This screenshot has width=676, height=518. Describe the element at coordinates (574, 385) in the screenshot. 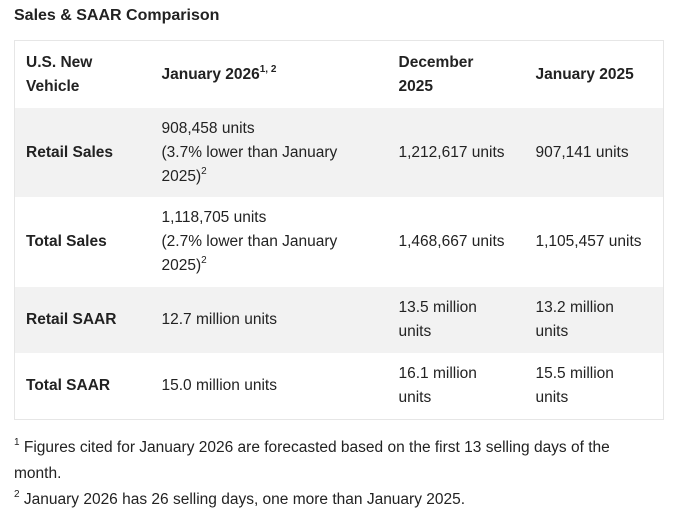

I see `cell-text: 15.5 million units` at that location.